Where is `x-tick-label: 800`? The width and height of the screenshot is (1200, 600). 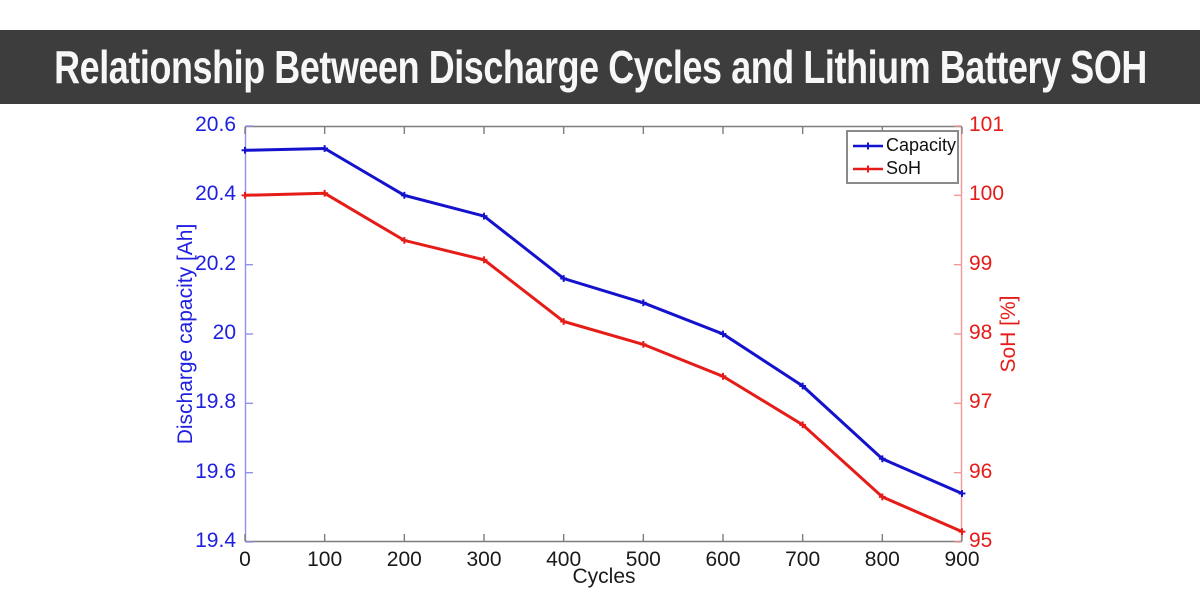
x-tick-label: 800 is located at coordinates (882, 559).